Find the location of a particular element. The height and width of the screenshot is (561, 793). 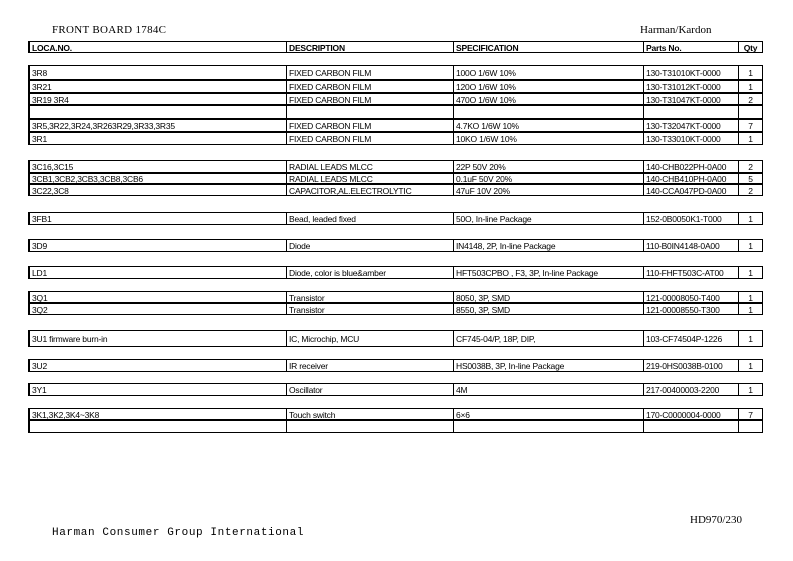

cell-loca-no: LD1 is located at coordinates (157, 272).